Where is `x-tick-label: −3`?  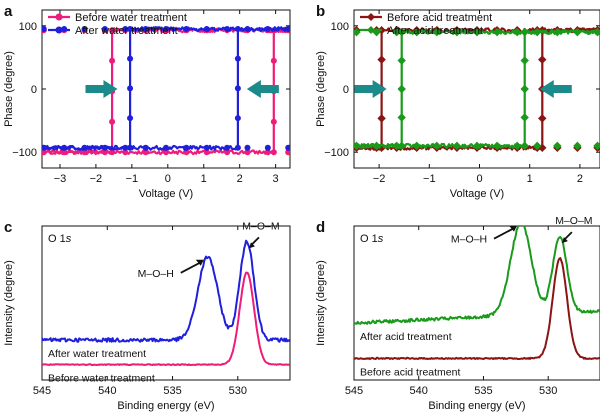
x-tick-label: −3 is located at coordinates (60, 179).